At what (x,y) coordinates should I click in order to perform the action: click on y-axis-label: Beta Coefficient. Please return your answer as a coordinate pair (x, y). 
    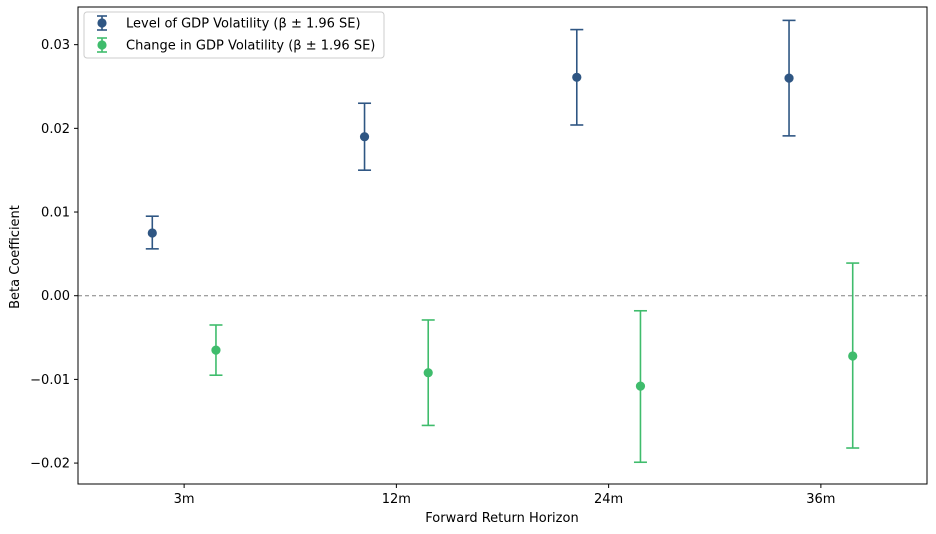
    Looking at the image, I should click on (15, 257).